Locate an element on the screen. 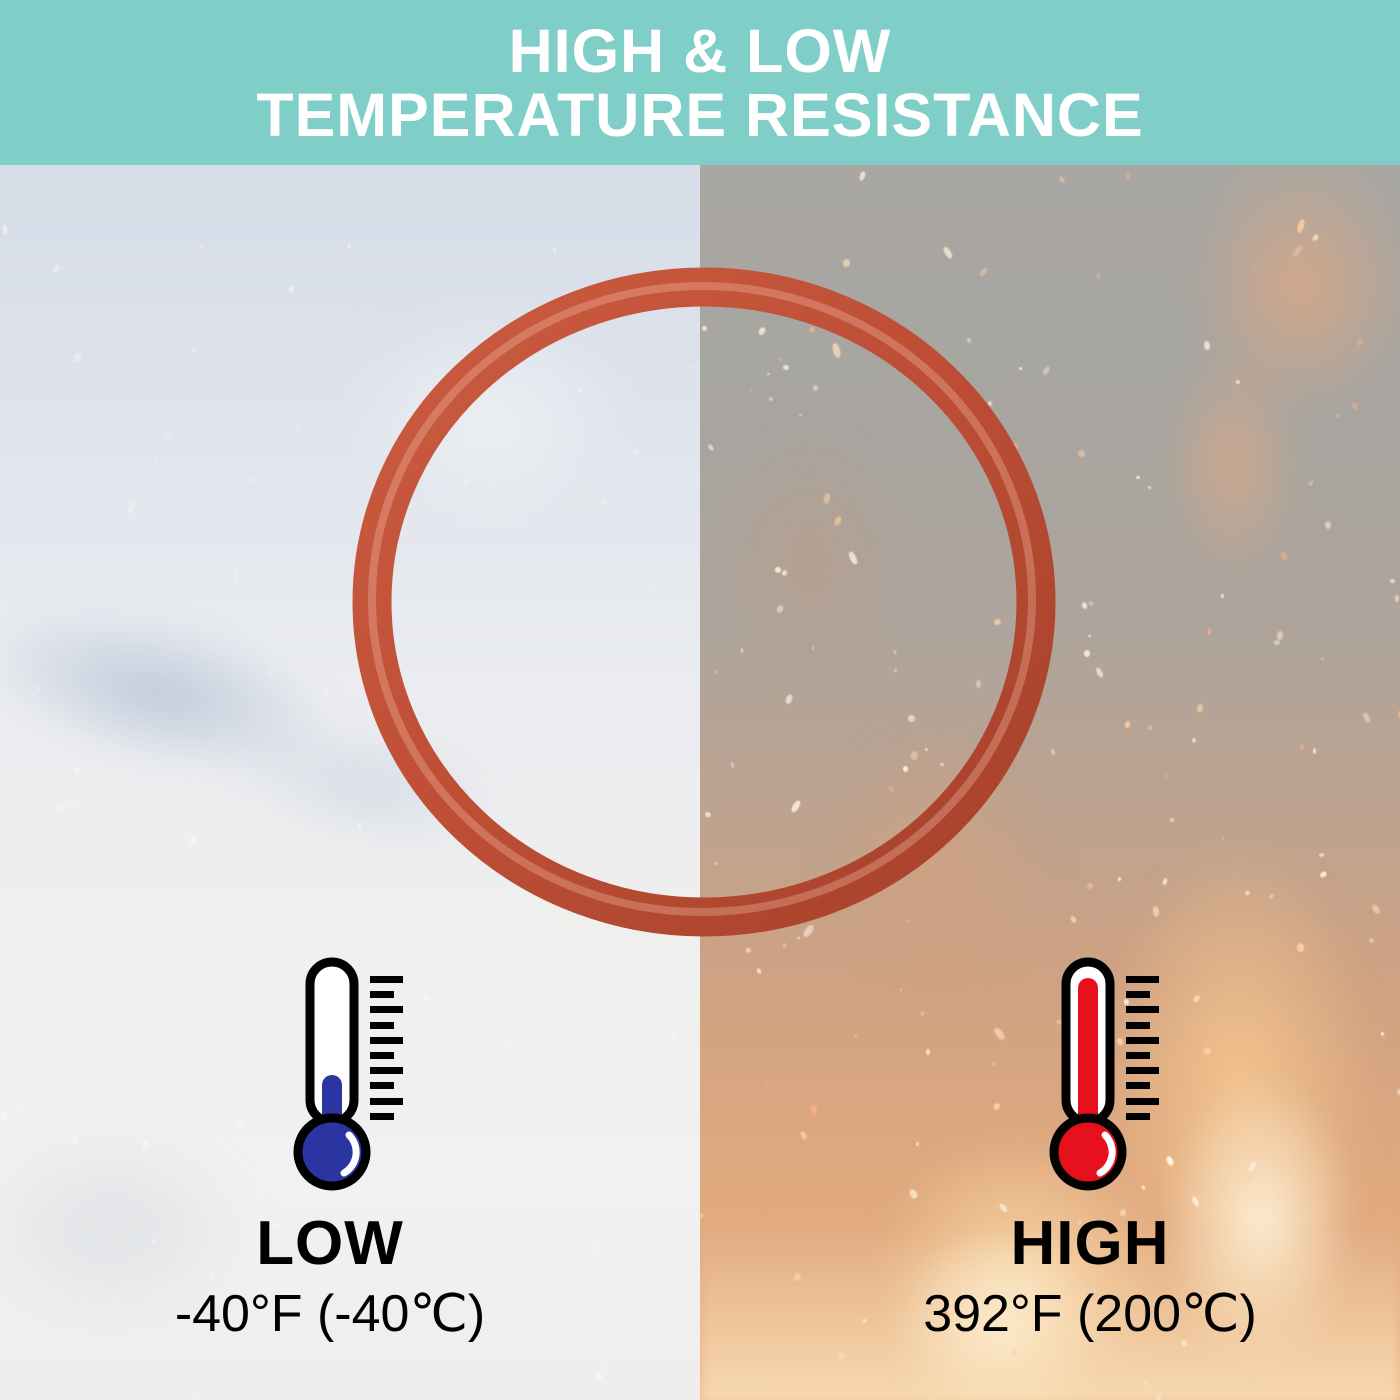 The image size is (1400, 1400). high-temperature-value: 392°F (200℃) is located at coordinates (1090, 1314).